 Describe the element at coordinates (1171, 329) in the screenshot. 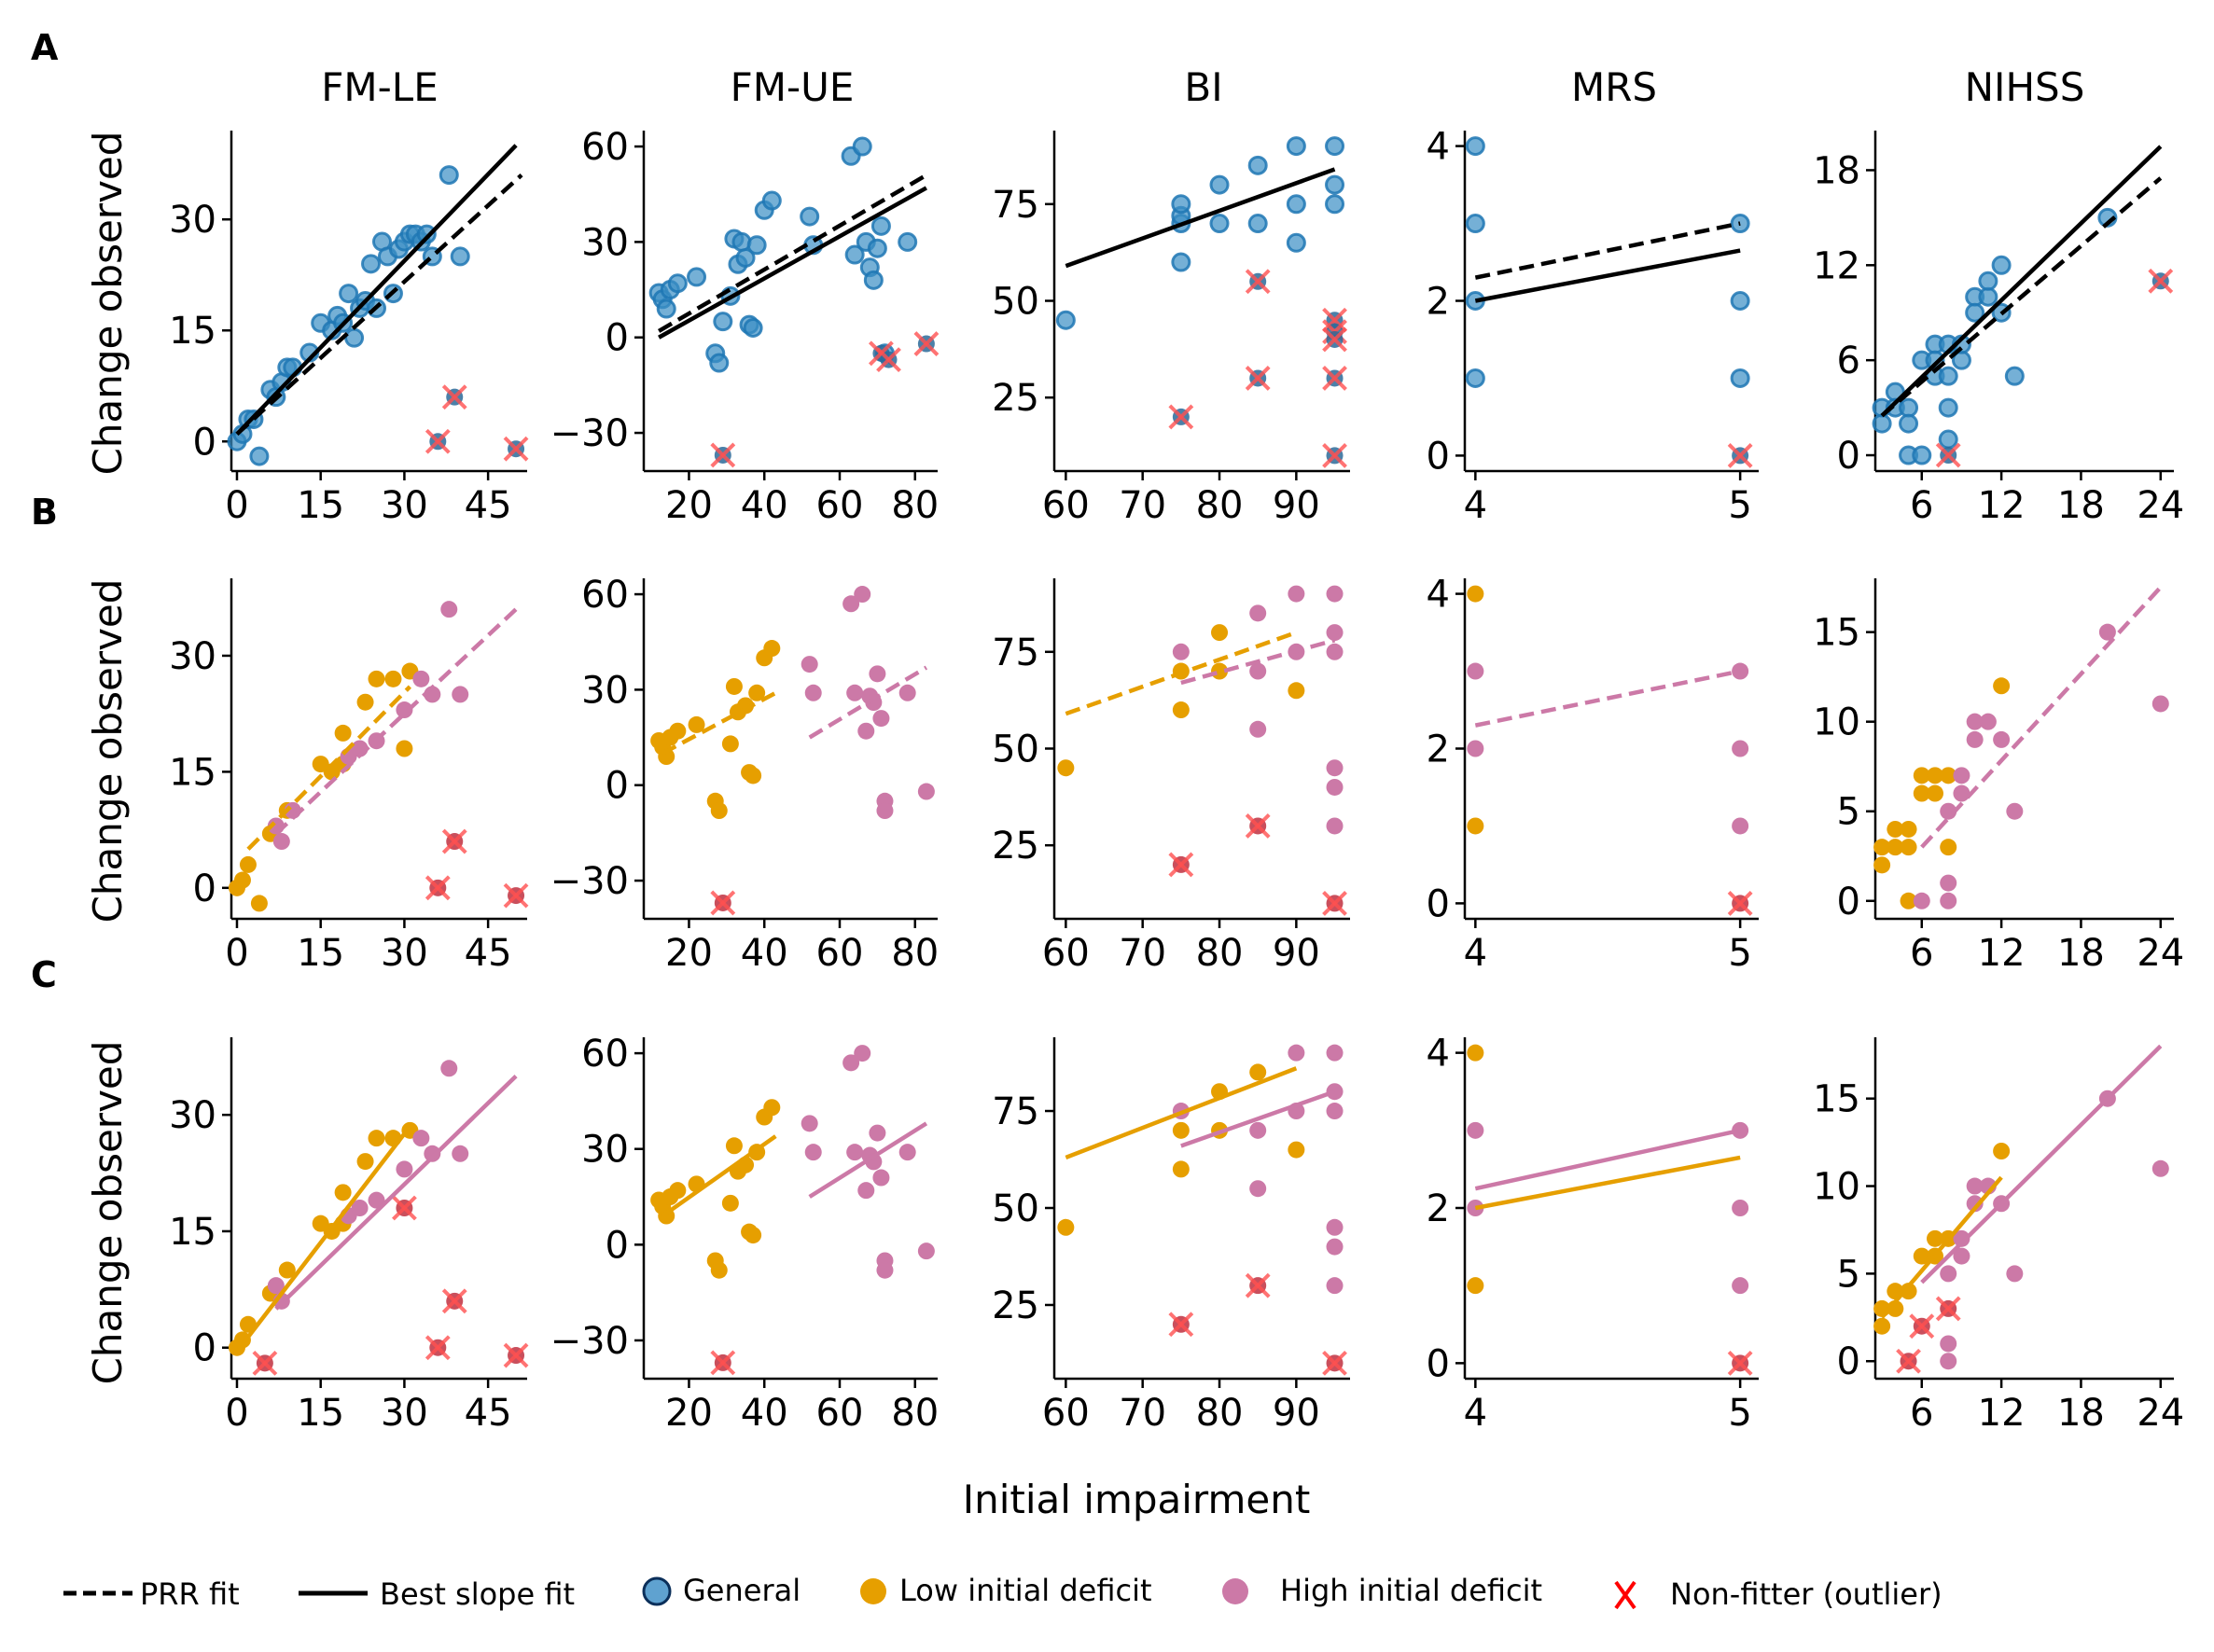

I see `panel-a-bi: 60 70 80 90 25 50 75` at that location.